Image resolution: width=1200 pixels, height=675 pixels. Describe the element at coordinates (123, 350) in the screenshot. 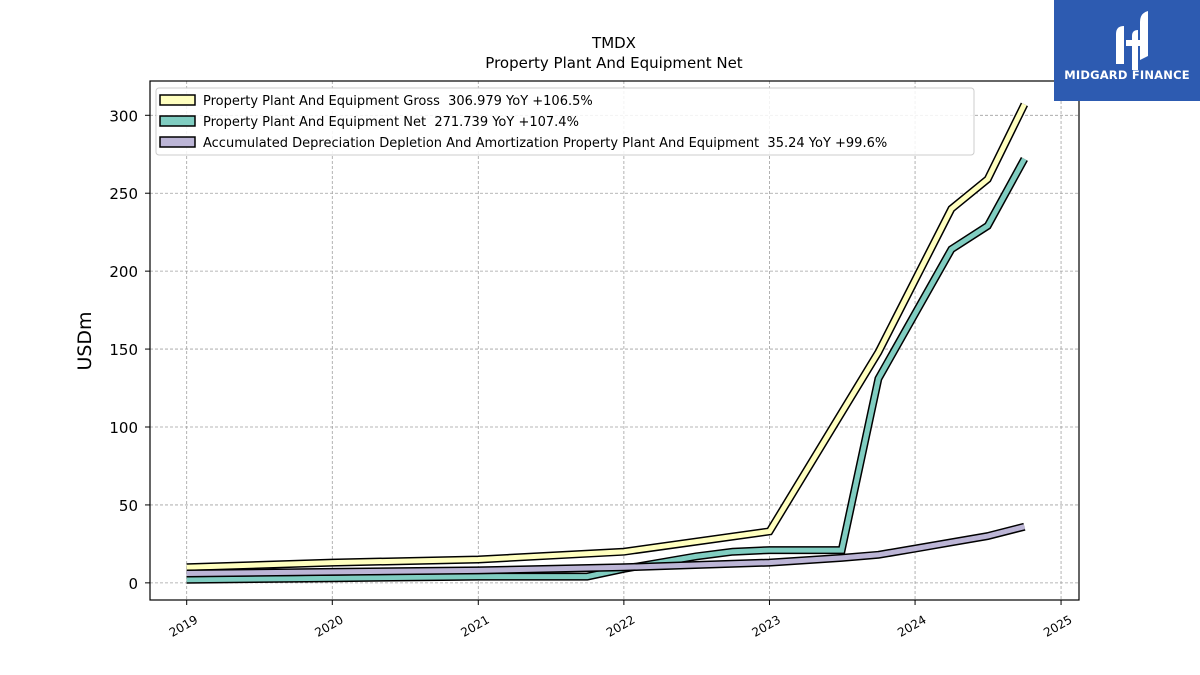

I see `y-tick-label: 150` at that location.